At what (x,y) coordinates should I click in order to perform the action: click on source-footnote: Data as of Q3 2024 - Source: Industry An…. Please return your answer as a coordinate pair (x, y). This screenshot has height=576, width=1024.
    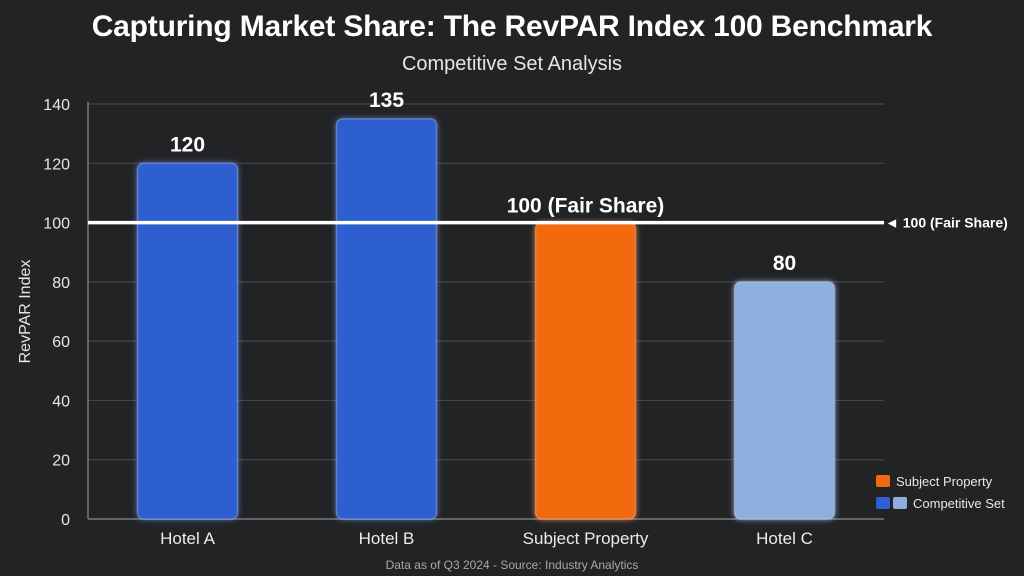
    Looking at the image, I should click on (512, 565).